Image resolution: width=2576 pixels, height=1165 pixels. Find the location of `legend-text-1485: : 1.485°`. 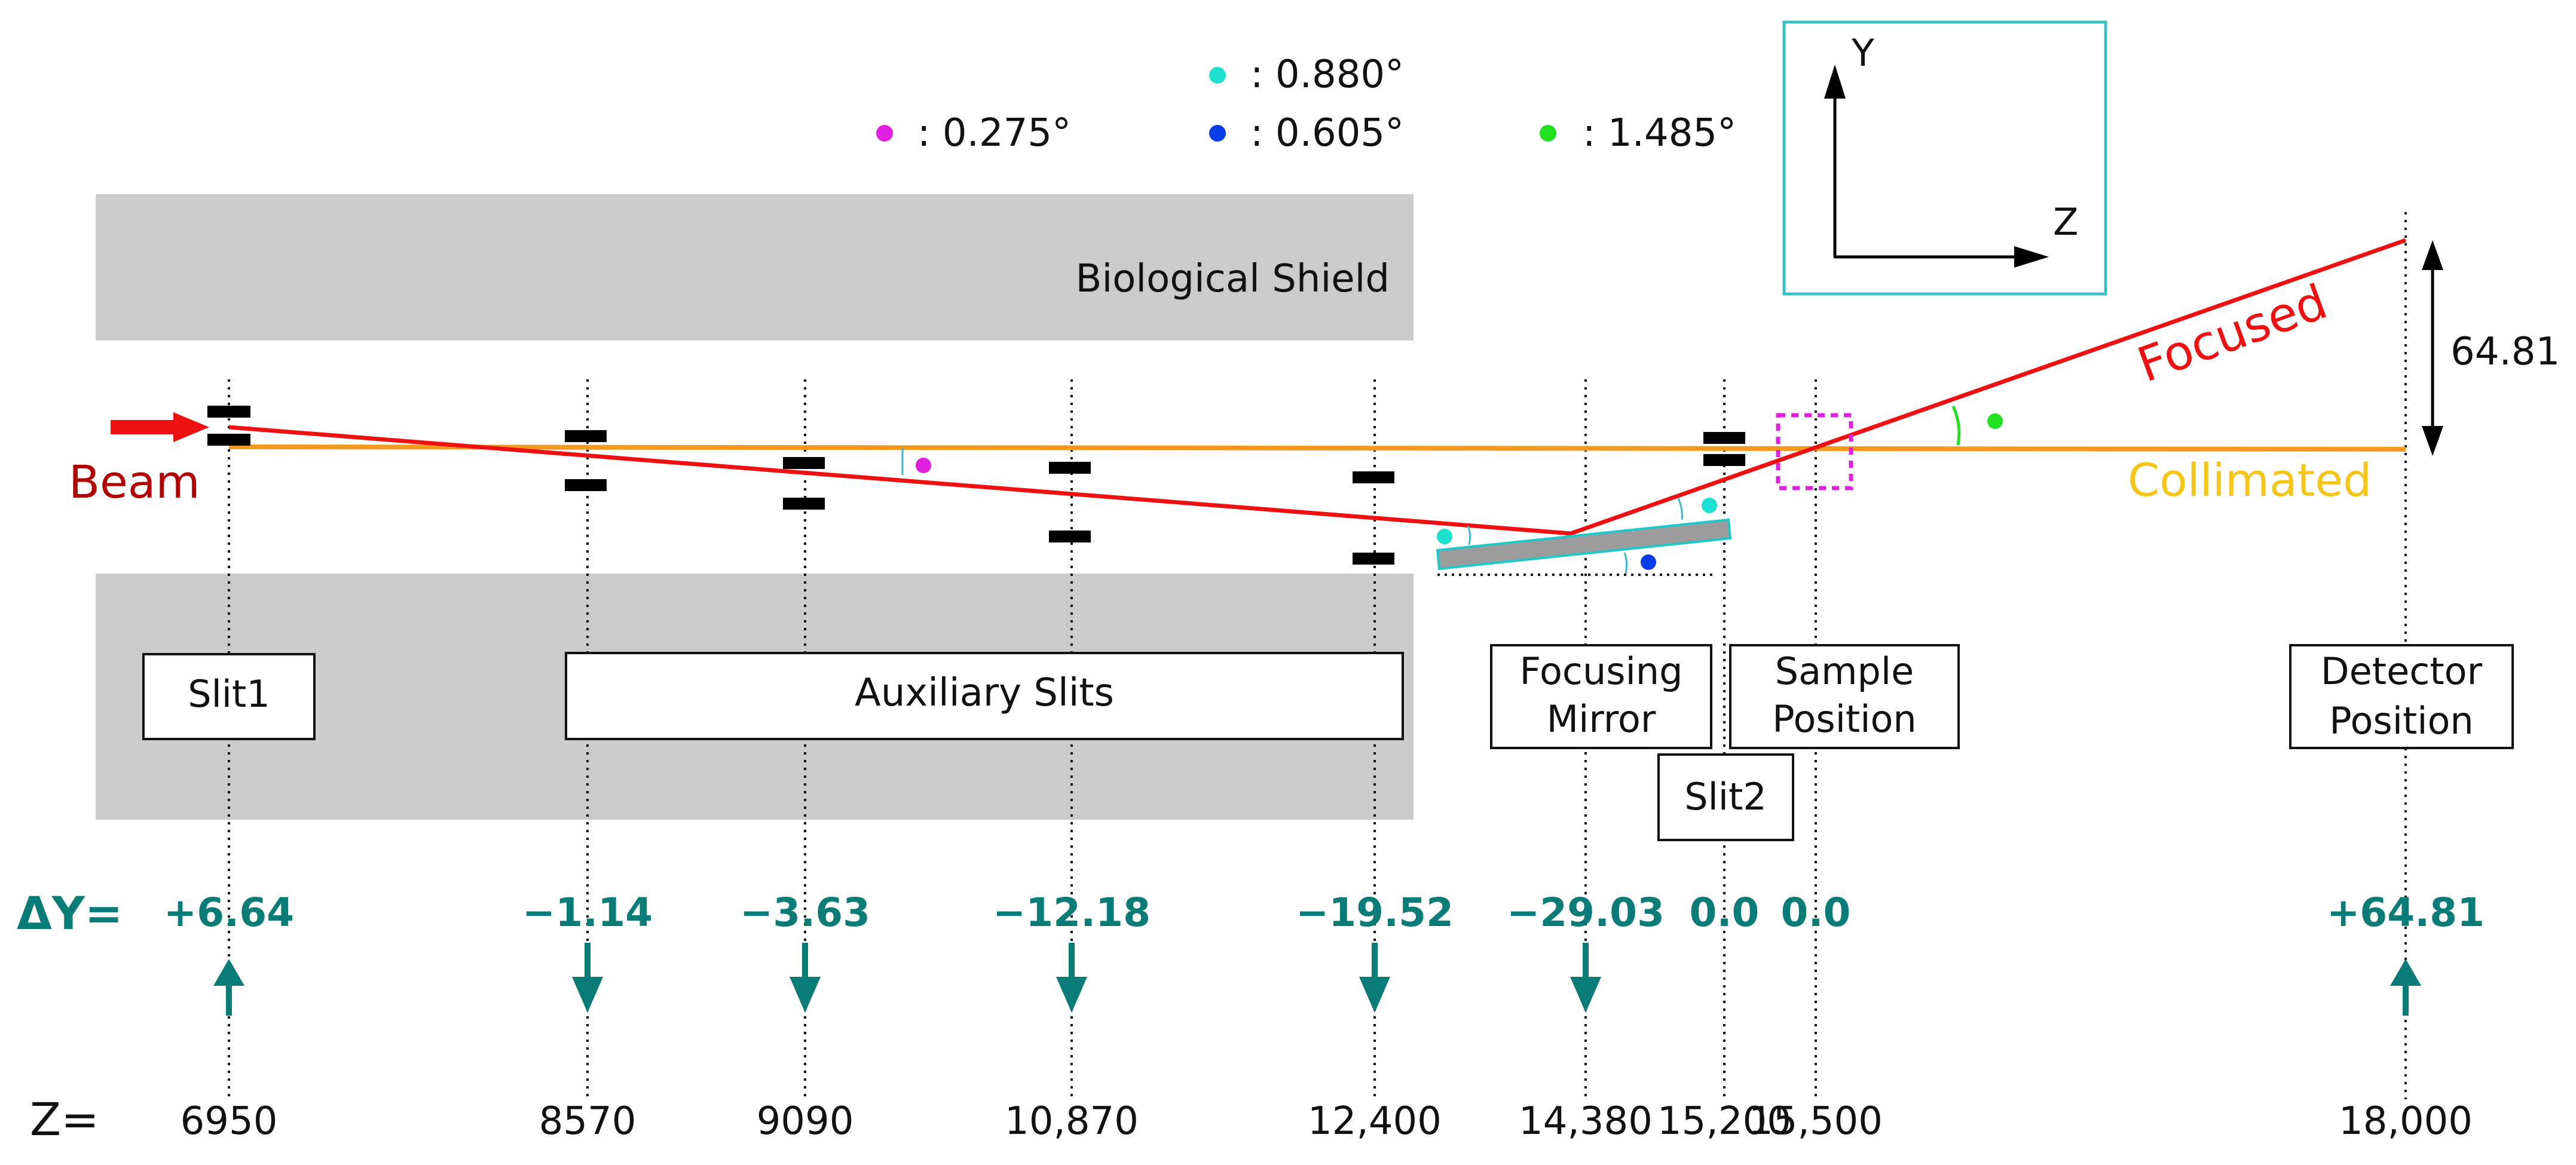

legend-text-1485: : 1.485° is located at coordinates (1659, 133).